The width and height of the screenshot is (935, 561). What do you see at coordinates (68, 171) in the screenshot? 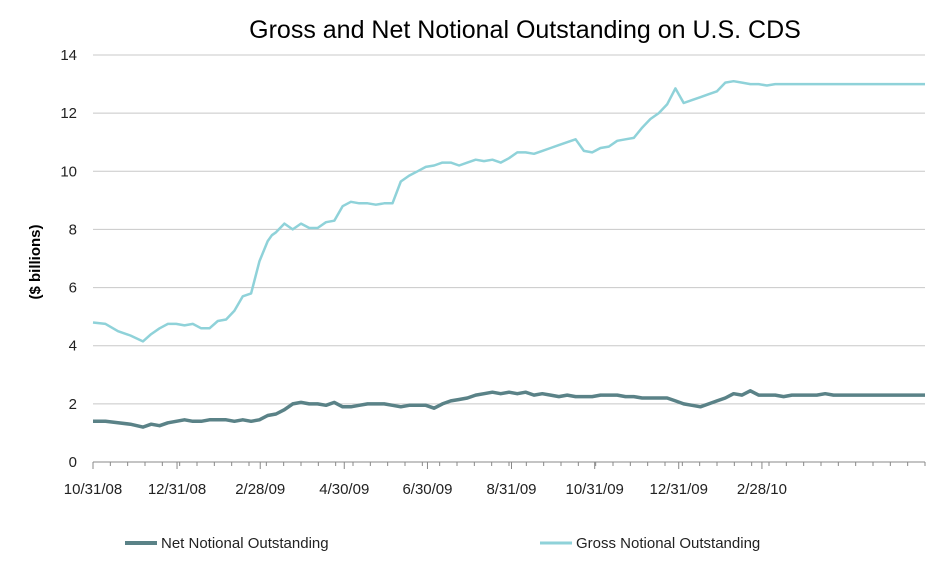
I see `y-tick-label: 10` at bounding box center [68, 171].